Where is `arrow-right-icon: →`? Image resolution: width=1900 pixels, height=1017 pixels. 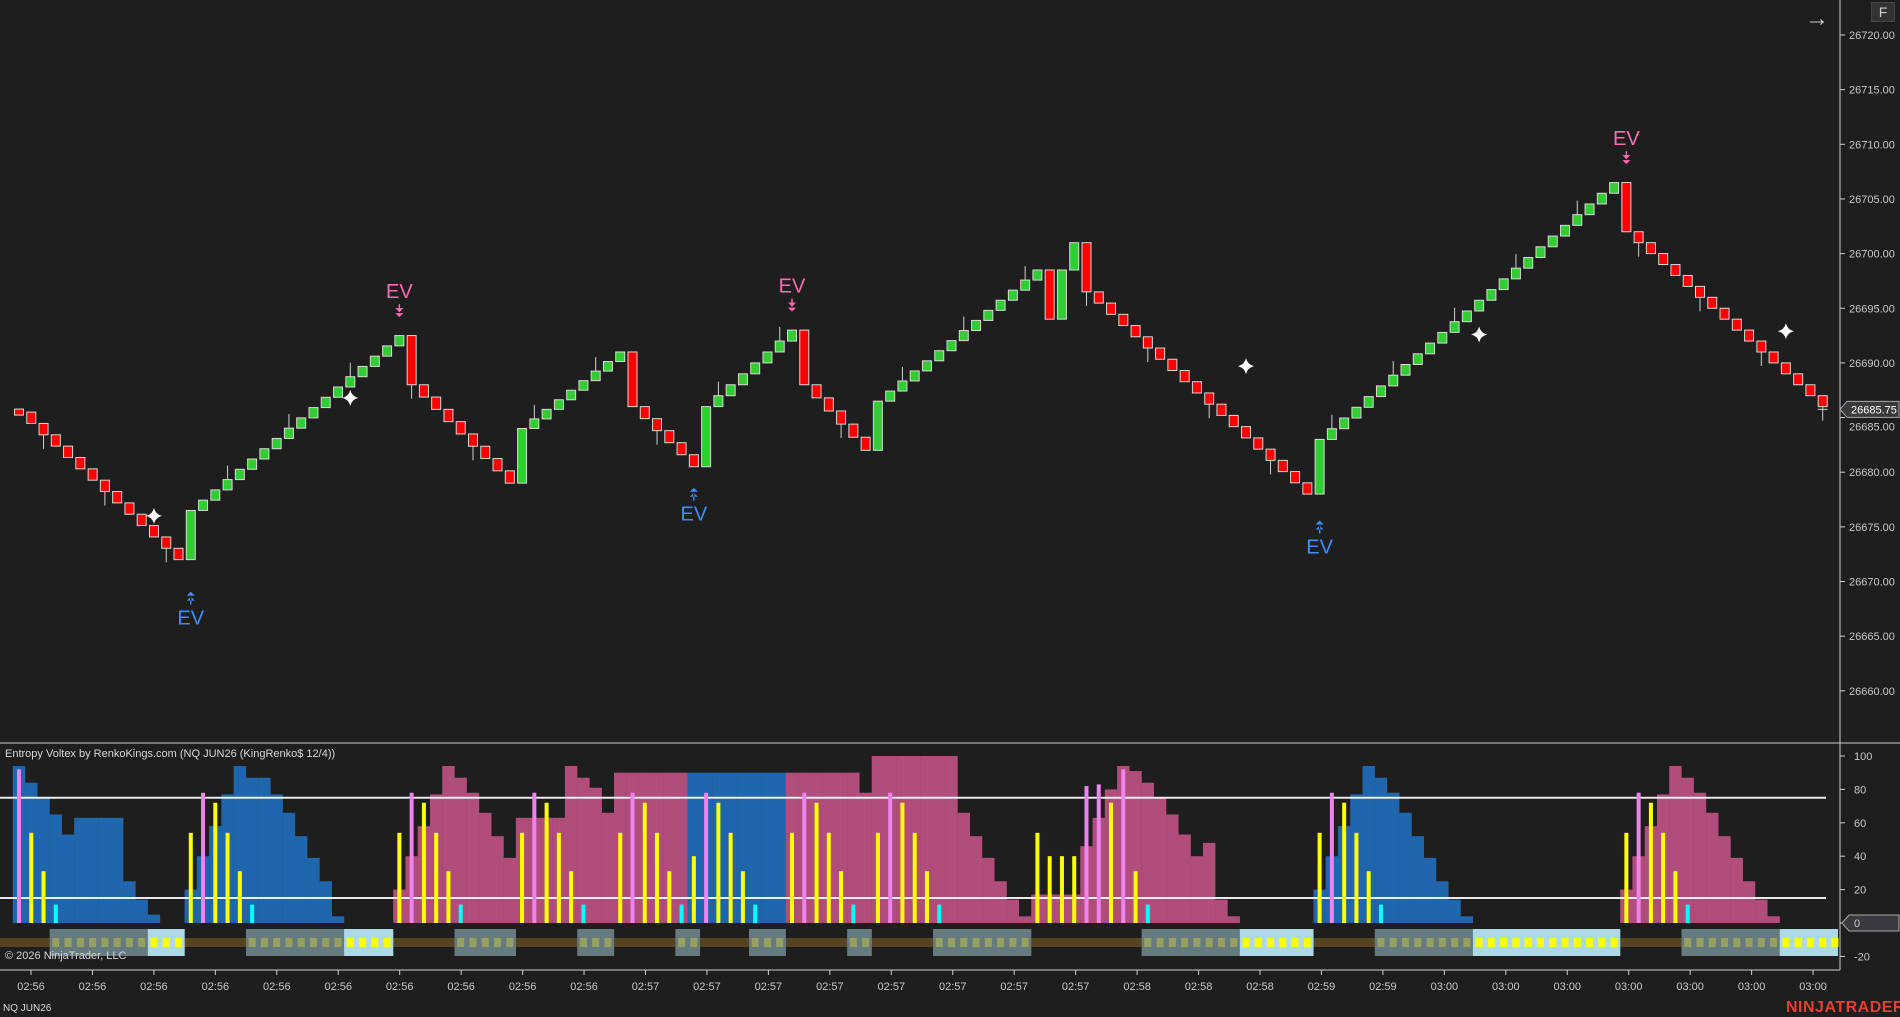 arrow-right-icon: → is located at coordinates (1817, 18).